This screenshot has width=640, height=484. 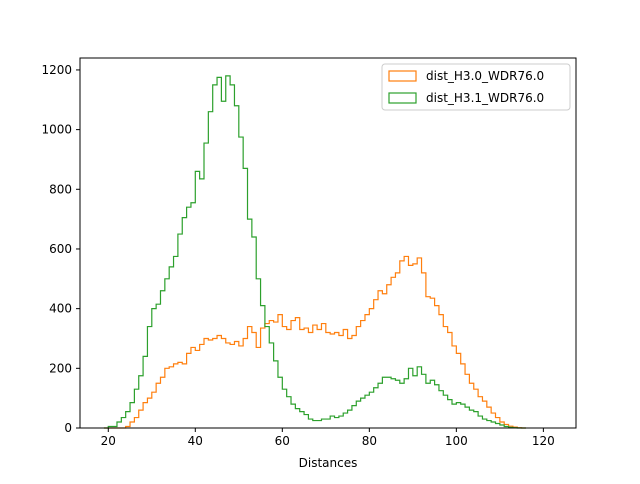 What do you see at coordinates (56, 70) in the screenshot?
I see `y-tick-label: 1200` at bounding box center [56, 70].